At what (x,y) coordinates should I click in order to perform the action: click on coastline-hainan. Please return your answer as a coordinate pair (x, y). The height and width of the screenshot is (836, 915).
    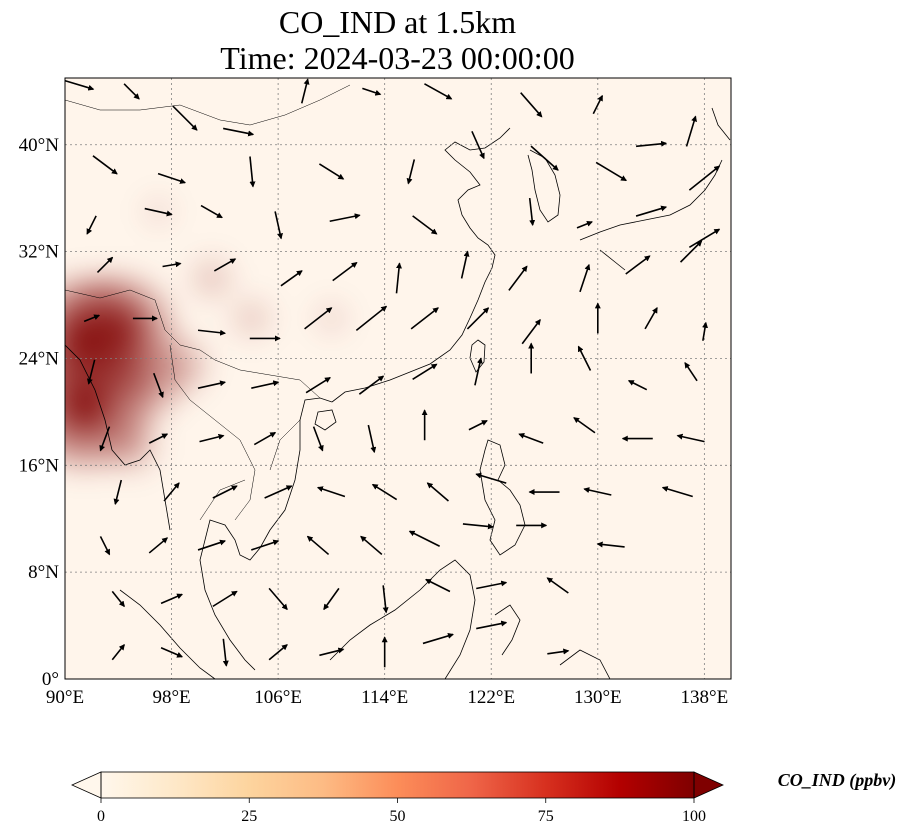
    Looking at the image, I should click on (325, 420).